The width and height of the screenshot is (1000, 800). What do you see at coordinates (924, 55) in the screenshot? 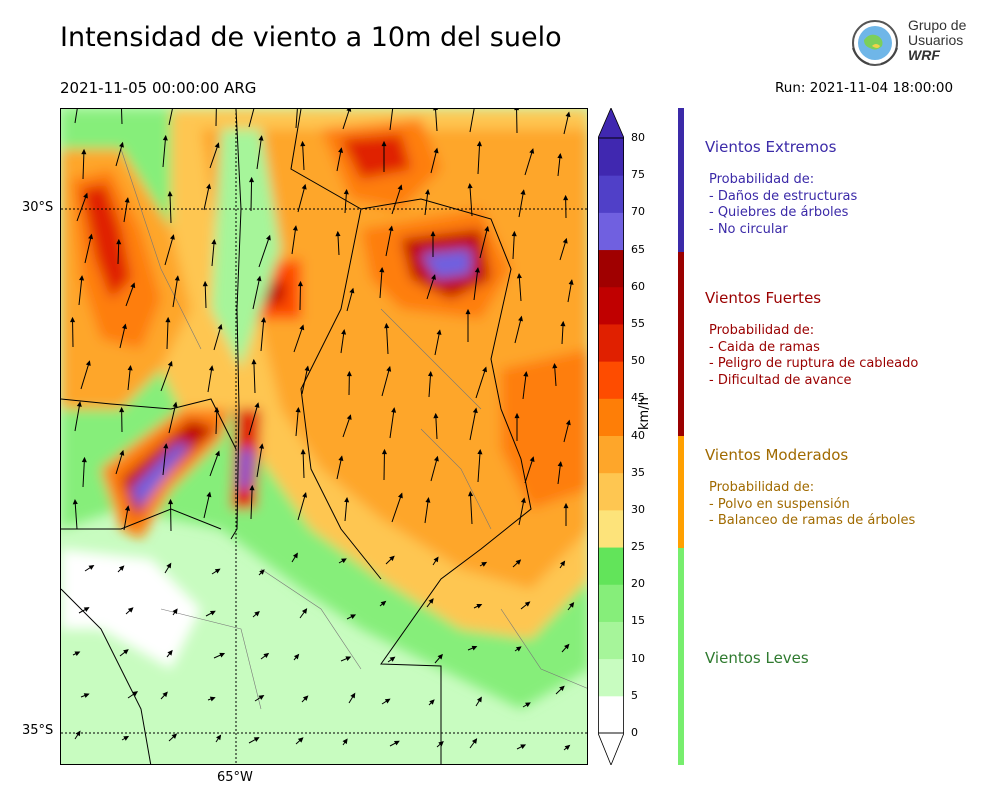
I see `logo-line-3: WRF` at bounding box center [924, 55].